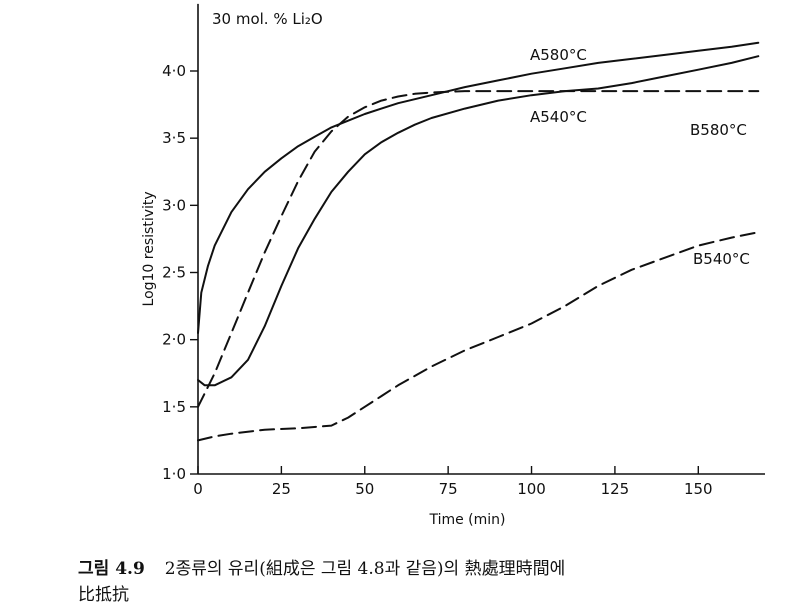 This screenshot has width=790, height=610. Describe the element at coordinates (698, 489) in the screenshot. I see `x-tick-label: 150` at that location.